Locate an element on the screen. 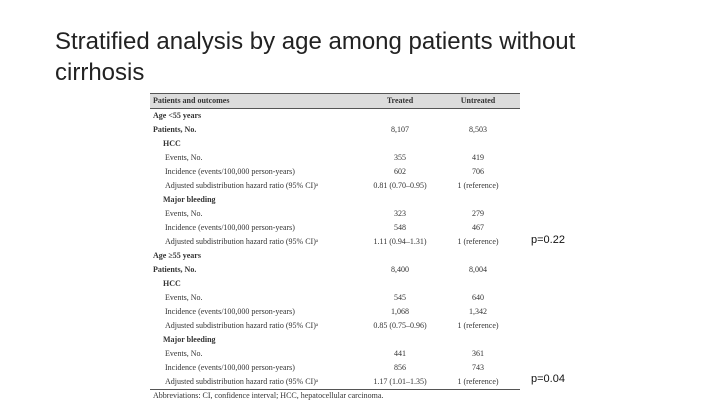 Image resolution: width=720 pixels, height=405 pixels. table-row: Events, No. 323 279 is located at coordinates (335, 214).